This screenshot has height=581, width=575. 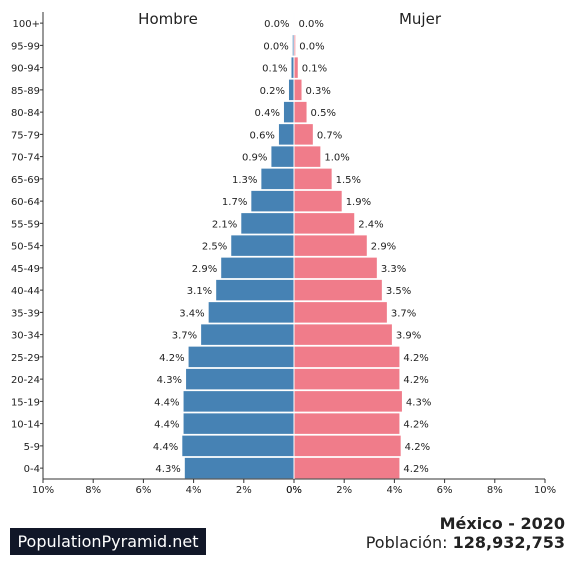 I want to click on label-mujer-75-79: 0.7%, so click(x=329, y=135).